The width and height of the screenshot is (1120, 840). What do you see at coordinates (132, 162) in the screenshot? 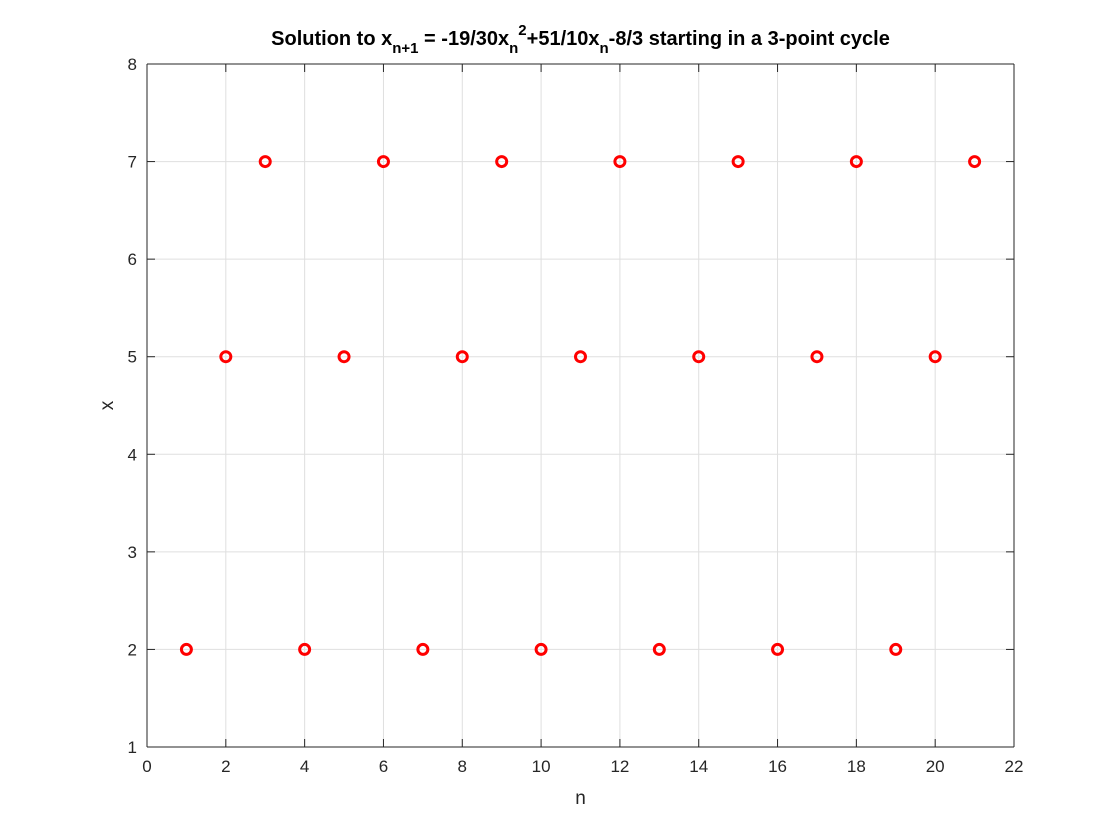
I see `y-tick-label: 7` at bounding box center [132, 162].